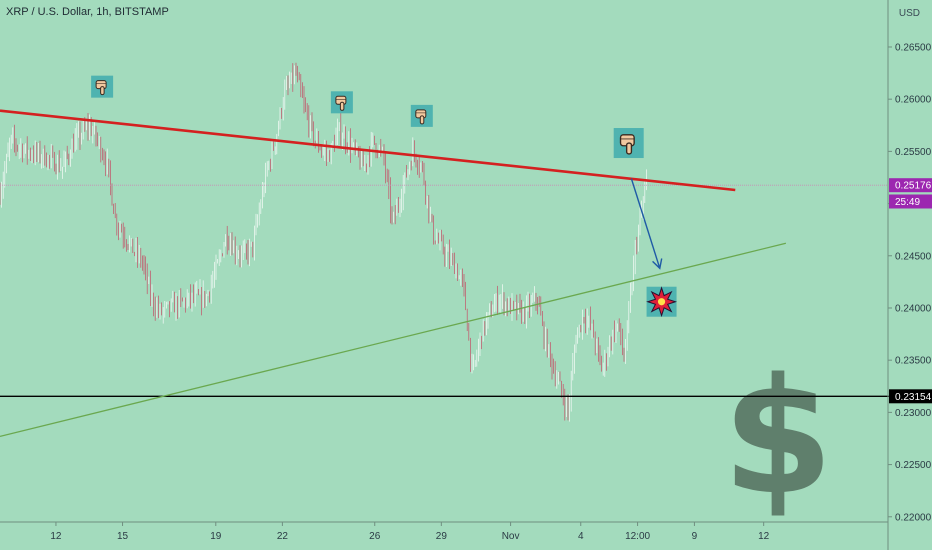 Image resolution: width=932 pixels, height=550 pixels. I want to click on resistance-trend-line, so click(368, 150).